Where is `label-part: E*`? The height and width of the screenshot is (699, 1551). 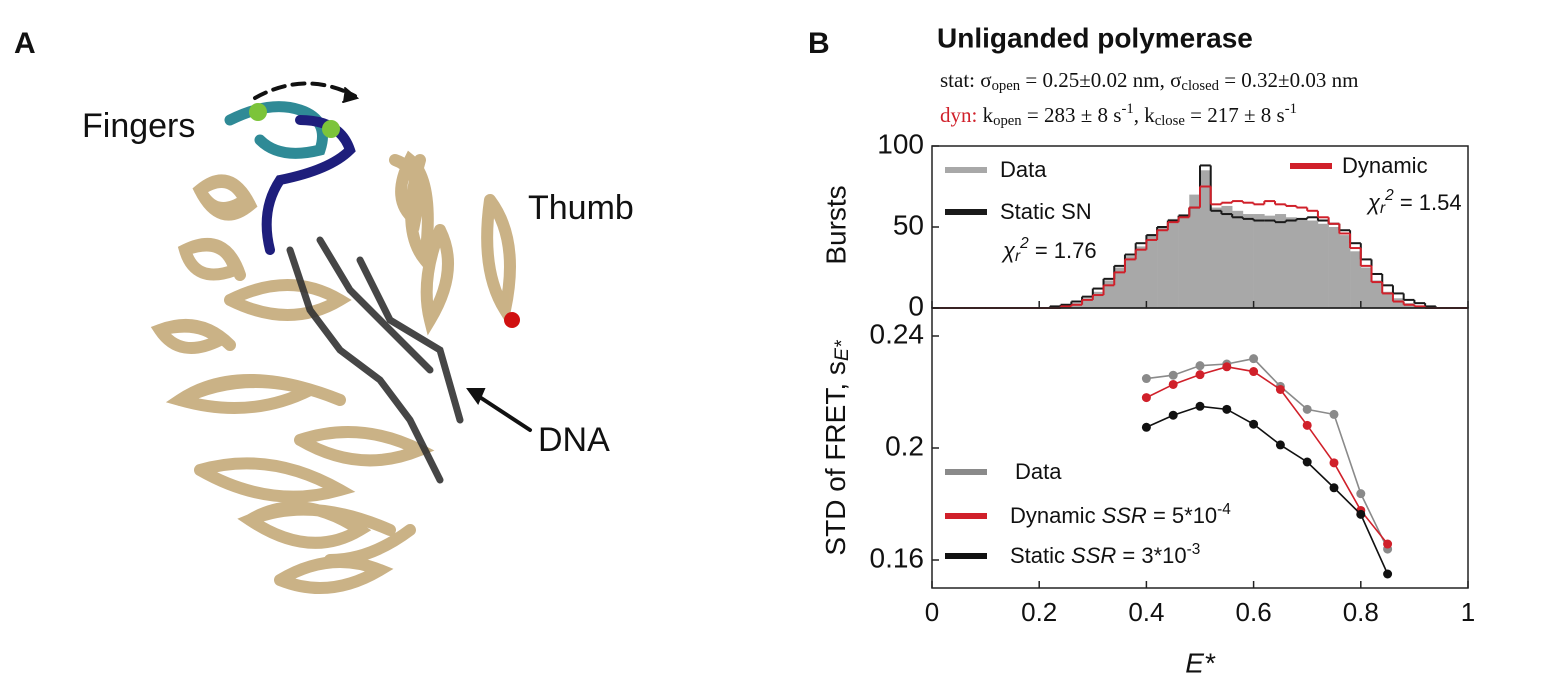 label-part: E* is located at coordinates (842, 350).